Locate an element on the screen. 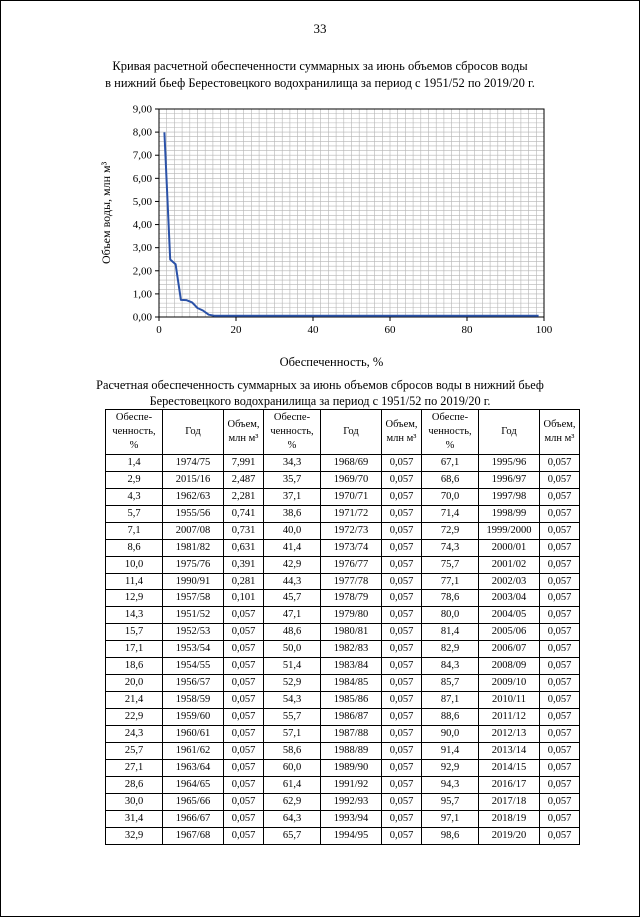  table-cell: 57,1 is located at coordinates (292, 734).